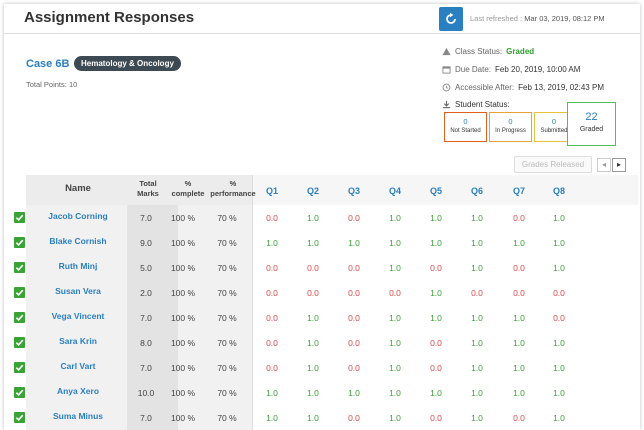 The height and width of the screenshot is (430, 644). I want to click on student-name-link: Carl Vart, so click(78, 366).